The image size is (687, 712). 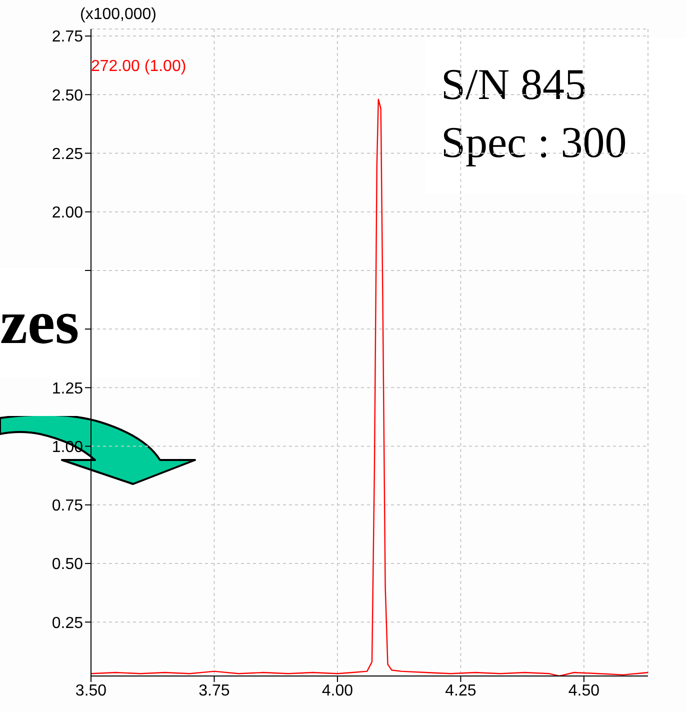 What do you see at coordinates (91, 691) in the screenshot?
I see `x-tick-label: 3.50` at bounding box center [91, 691].